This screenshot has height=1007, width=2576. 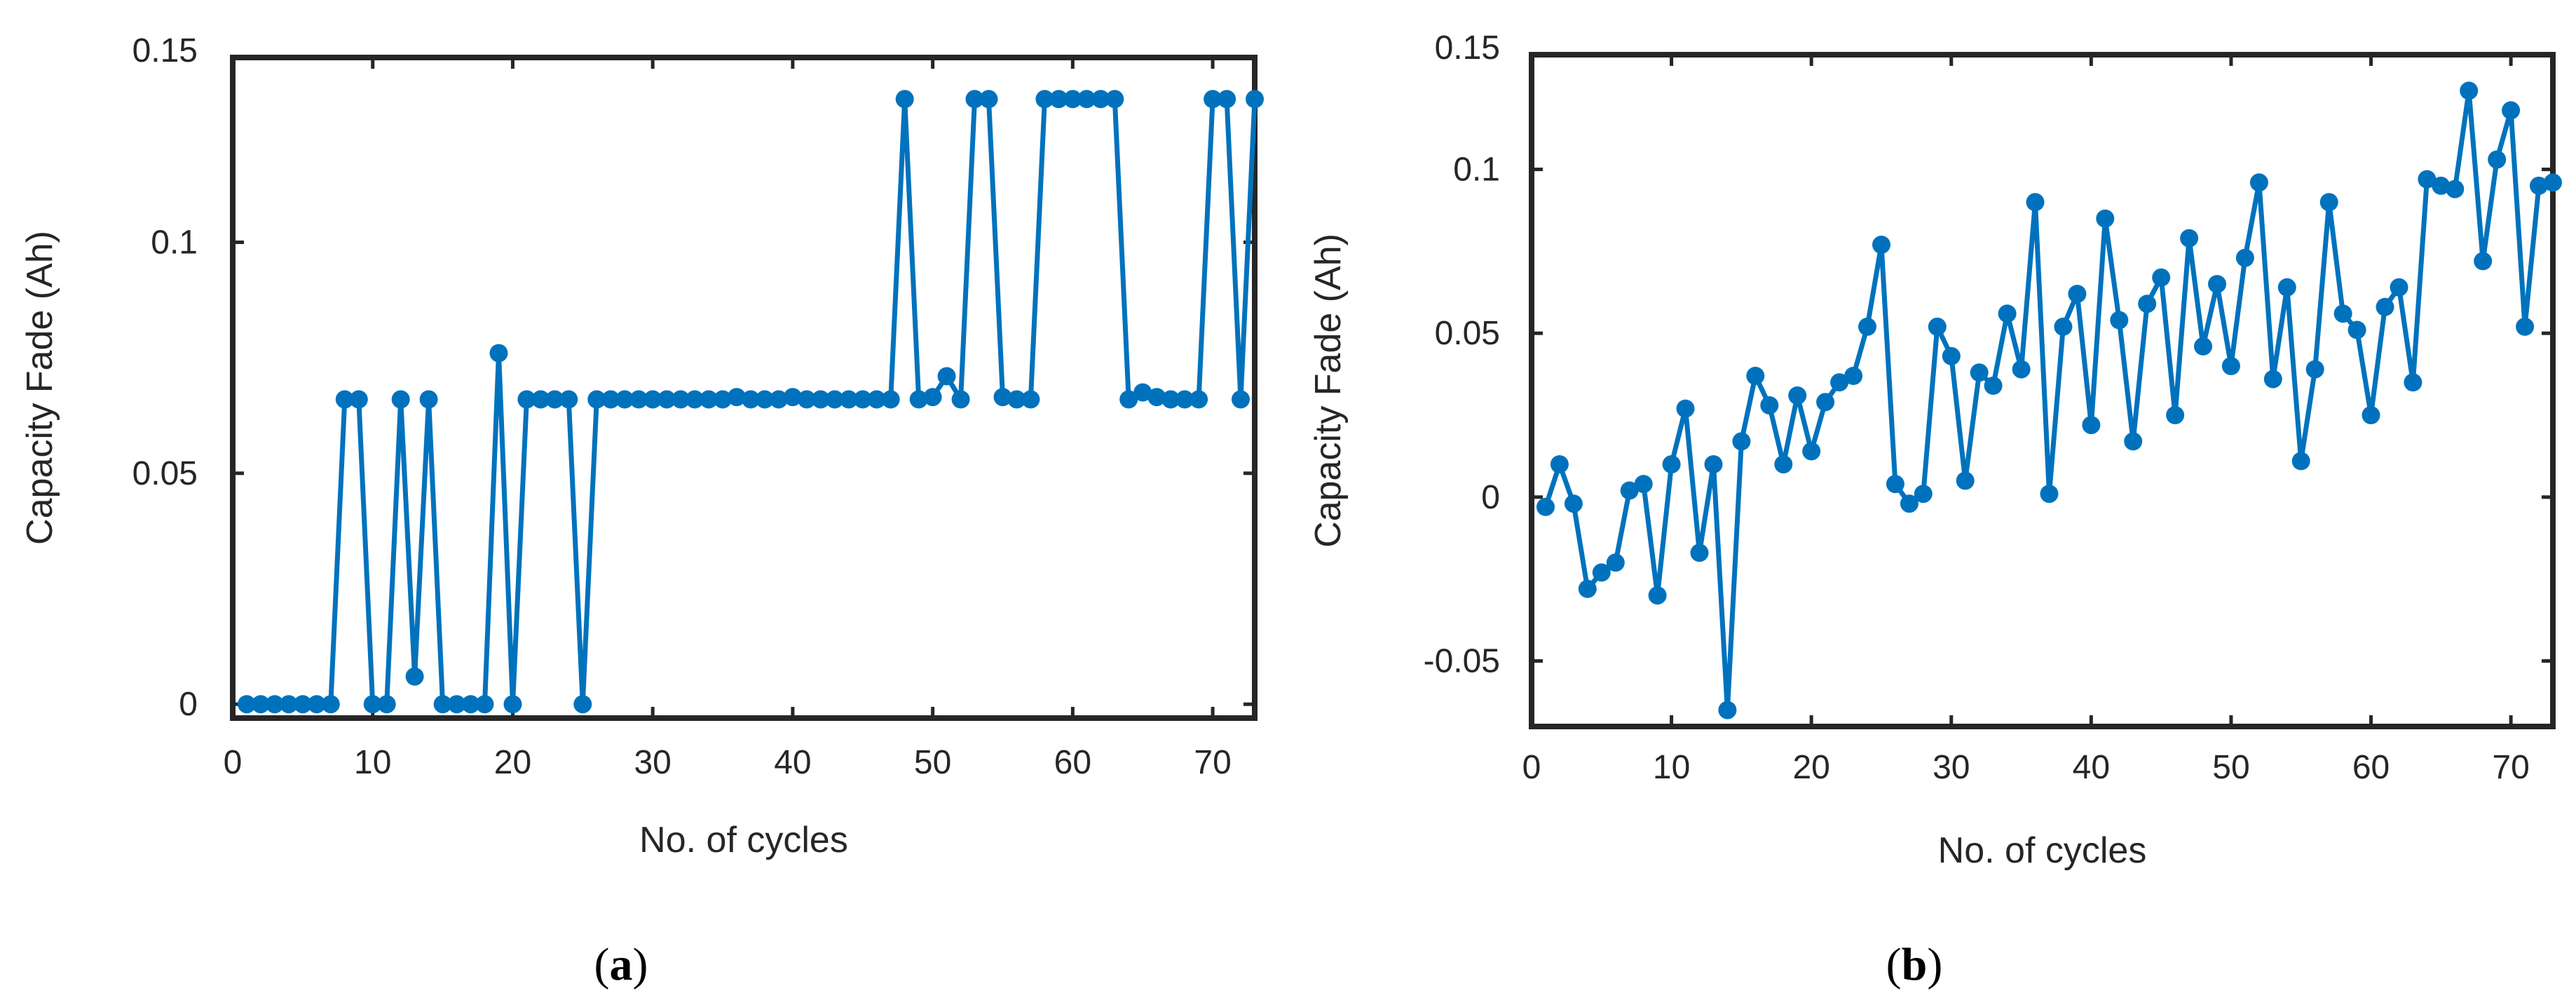 What do you see at coordinates (2230, 767) in the screenshot?
I see `x-tick-label: 50` at bounding box center [2230, 767].